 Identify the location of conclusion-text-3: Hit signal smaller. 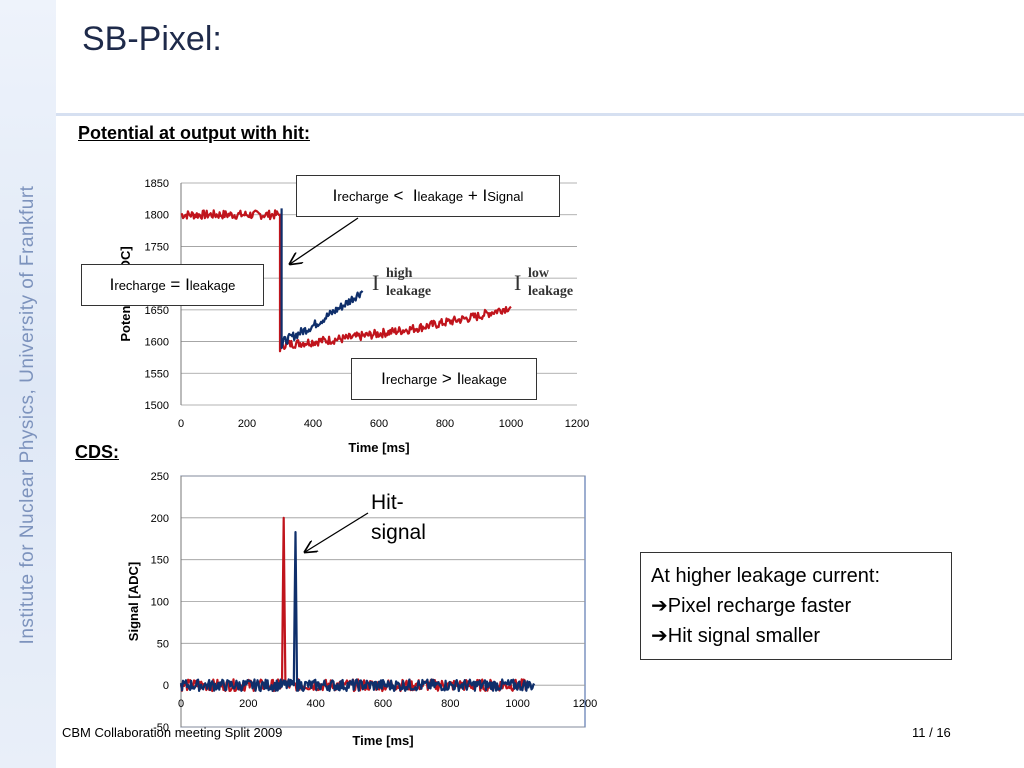
(744, 636).